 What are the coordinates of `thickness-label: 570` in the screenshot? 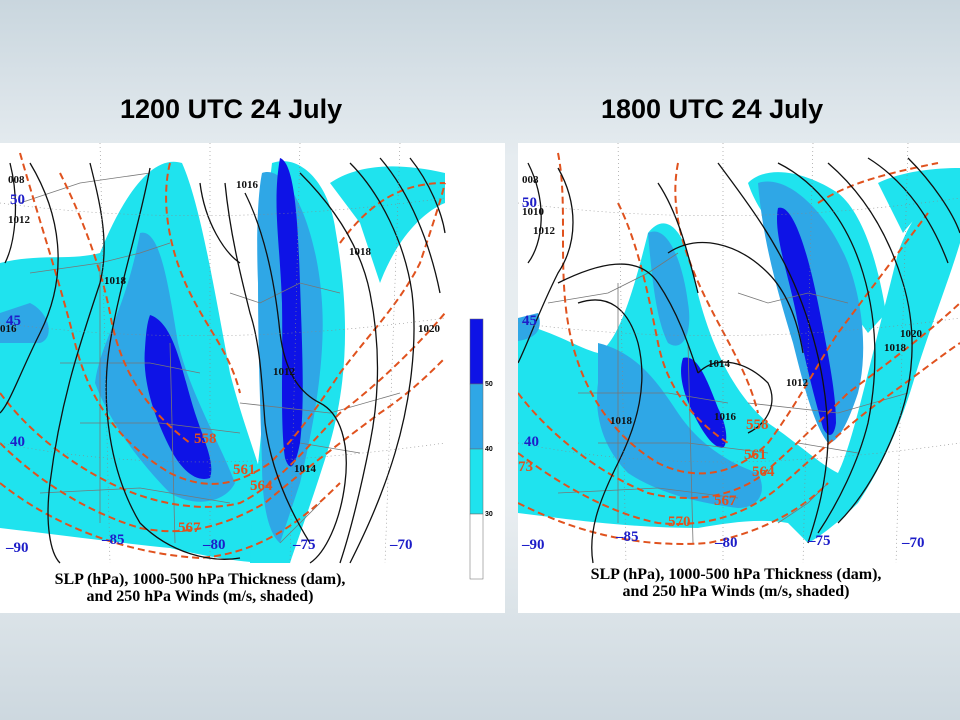 It's located at (679, 522).